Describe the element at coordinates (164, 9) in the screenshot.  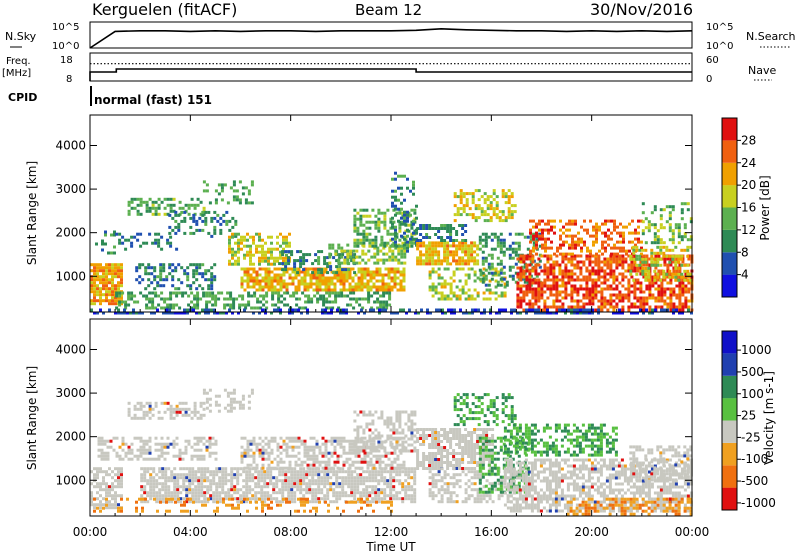
I see `radar-title: Kerguelen (fitACF)` at that location.